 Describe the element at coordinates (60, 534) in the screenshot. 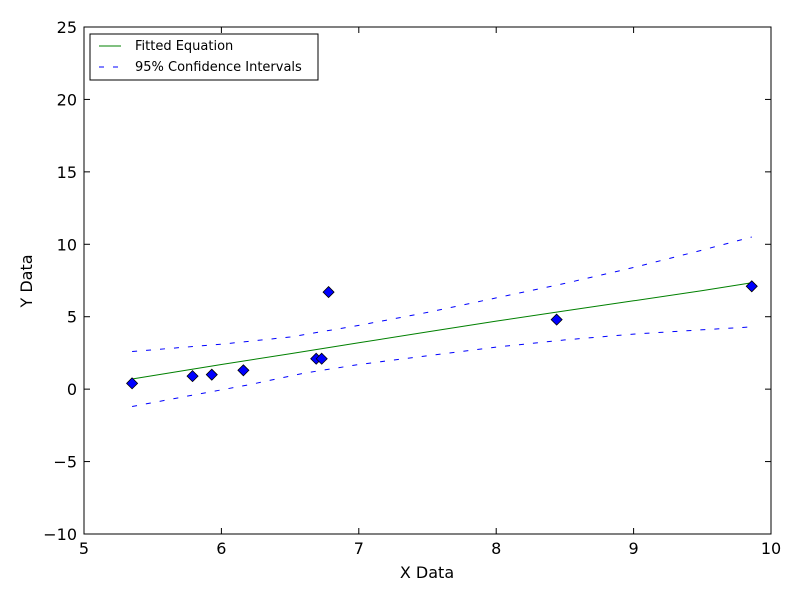

I see `y-tick-label: −10` at that location.